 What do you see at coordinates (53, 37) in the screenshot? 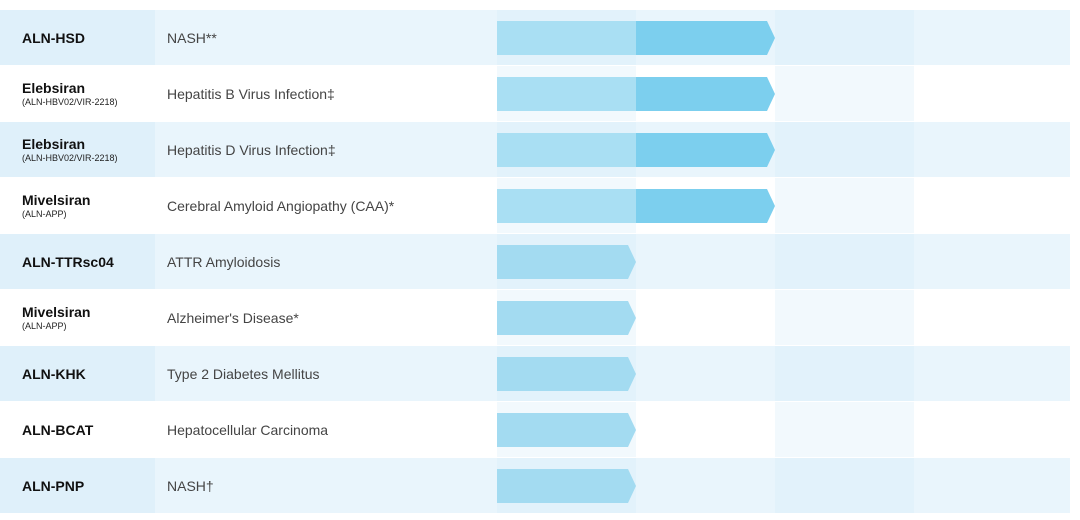
I see `drug-name: ALN-HSD` at bounding box center [53, 37].